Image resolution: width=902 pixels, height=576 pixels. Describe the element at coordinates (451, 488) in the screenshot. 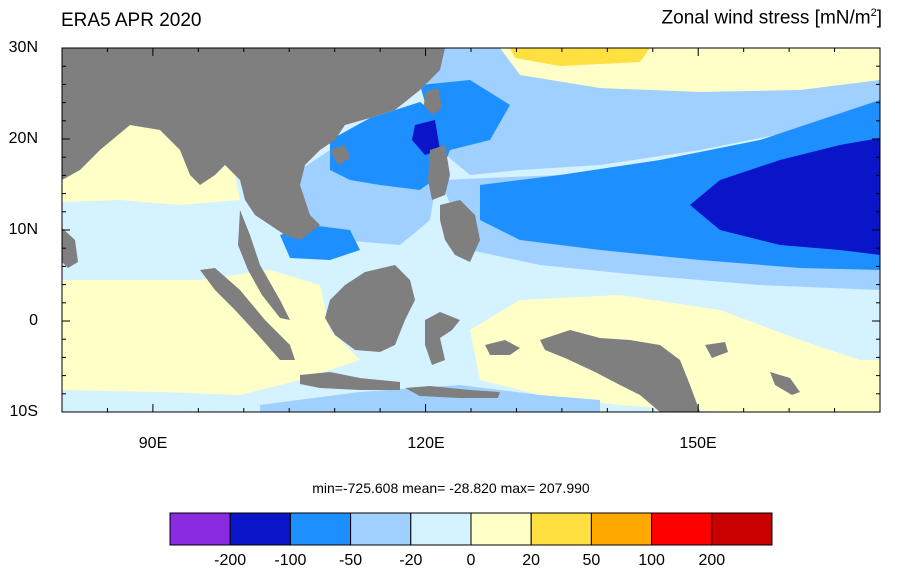

I see `statistics-line: min=-725.608 mean= -28.820 max= 207.990` at that location.